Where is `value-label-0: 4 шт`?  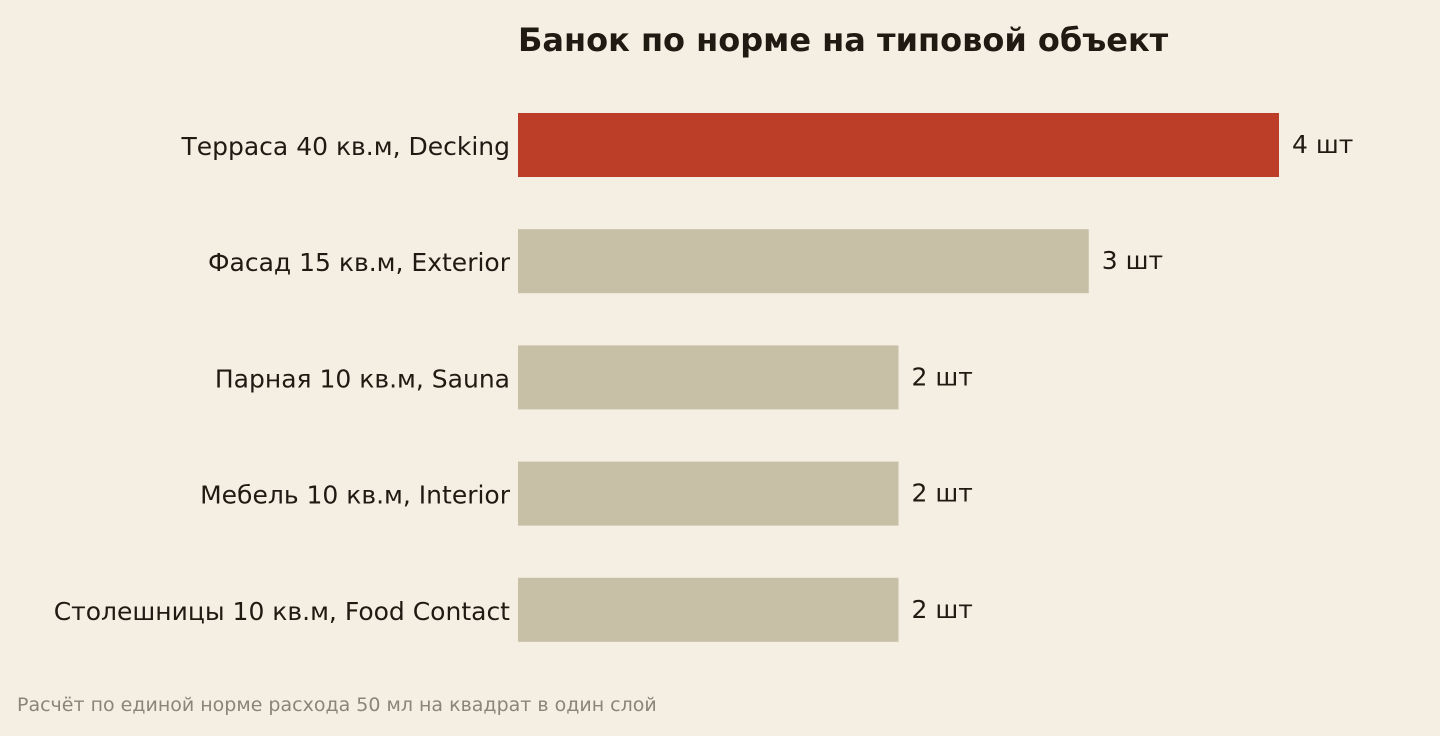 value-label-0: 4 шт is located at coordinates (1322, 144).